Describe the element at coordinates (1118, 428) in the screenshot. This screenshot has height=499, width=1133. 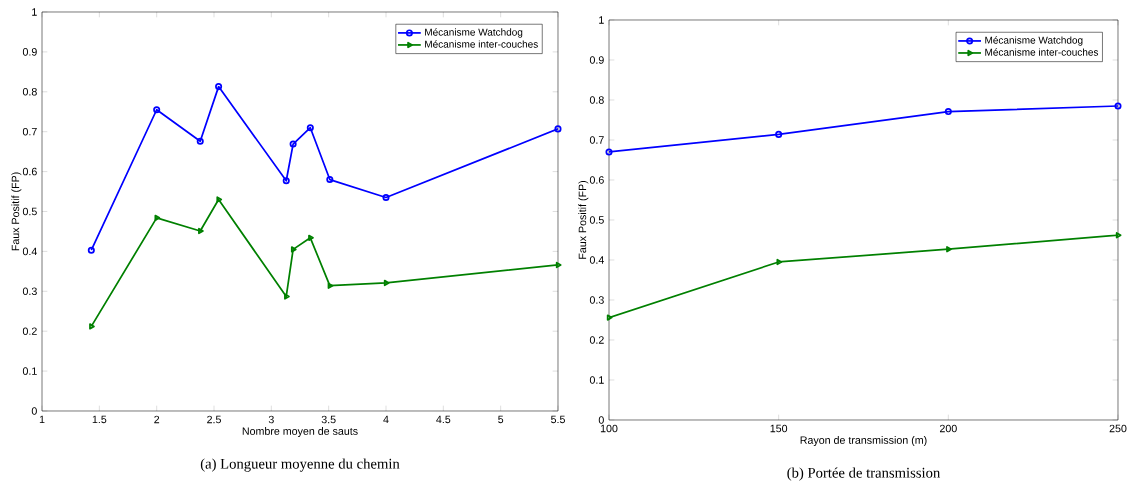
I see `x-tick-label: 250` at that location.